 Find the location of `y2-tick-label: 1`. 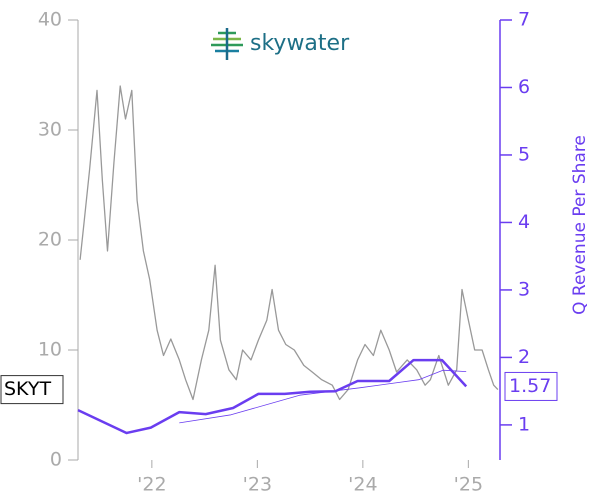

y2-tick-label: 1 is located at coordinates (524, 424).